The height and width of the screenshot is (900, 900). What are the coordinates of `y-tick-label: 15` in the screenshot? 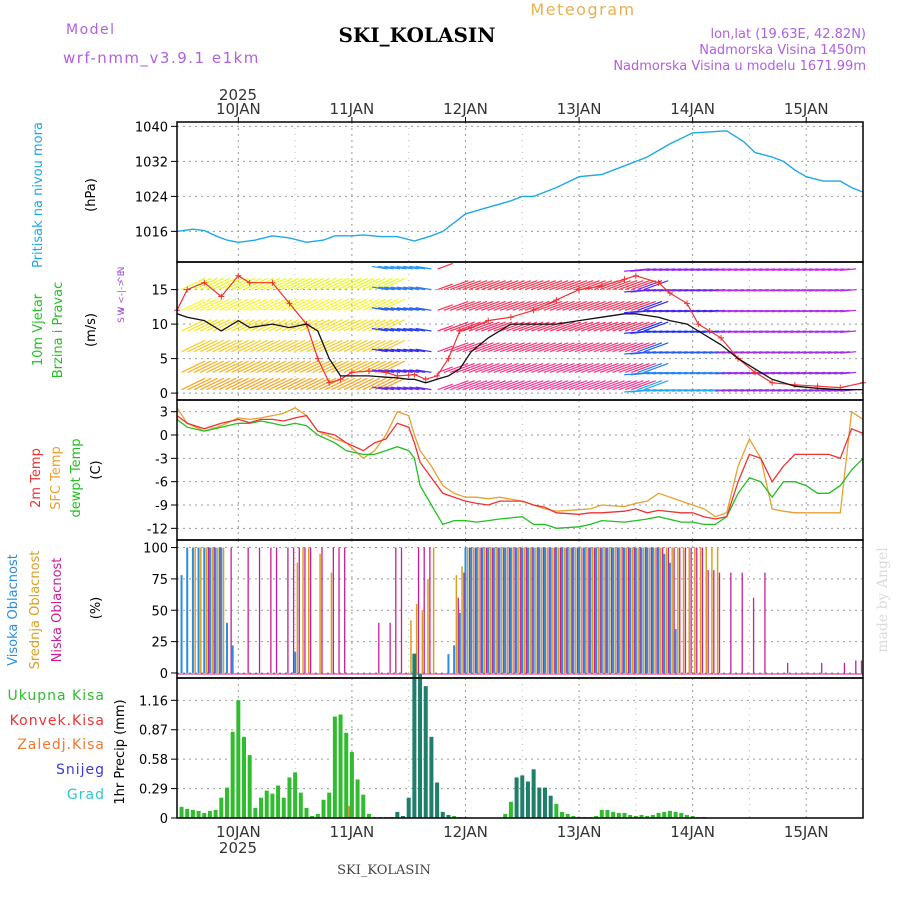 It's located at (159, 291).